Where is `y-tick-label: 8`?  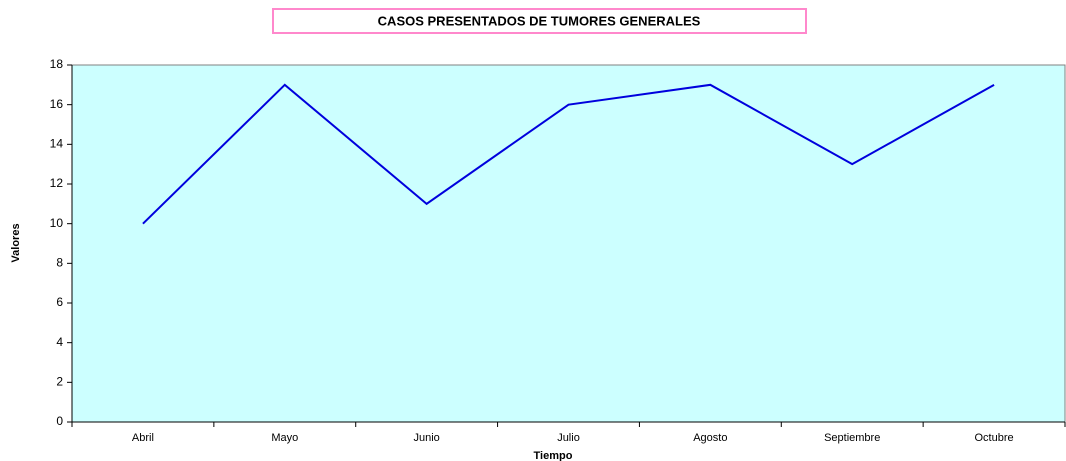 y-tick-label: 8 is located at coordinates (59, 263).